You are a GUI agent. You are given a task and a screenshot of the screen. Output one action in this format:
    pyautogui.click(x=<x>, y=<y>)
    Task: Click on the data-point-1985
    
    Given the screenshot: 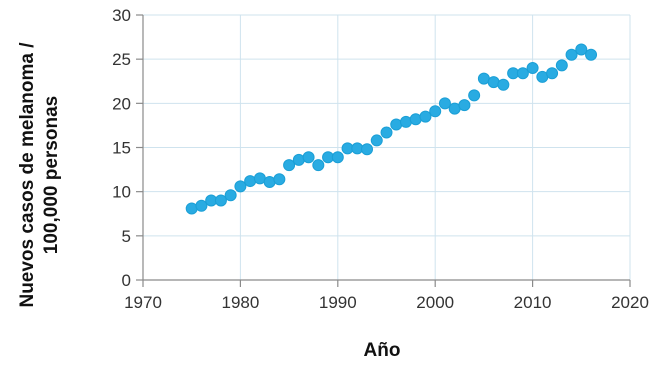 What is the action you would take?
    pyautogui.click(x=289, y=165)
    